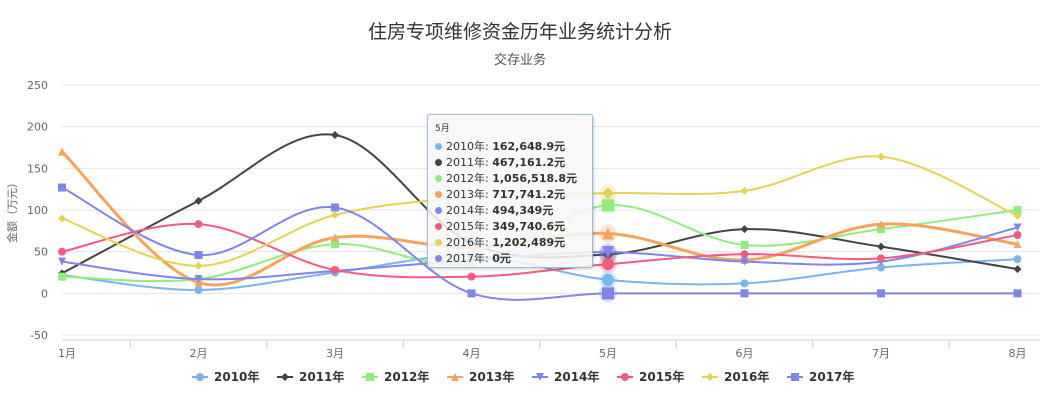 Image resolution: width=1040 pixels, height=400 pixels. Describe the element at coordinates (67, 353) in the screenshot. I see `x-tick-label: 1月` at that location.